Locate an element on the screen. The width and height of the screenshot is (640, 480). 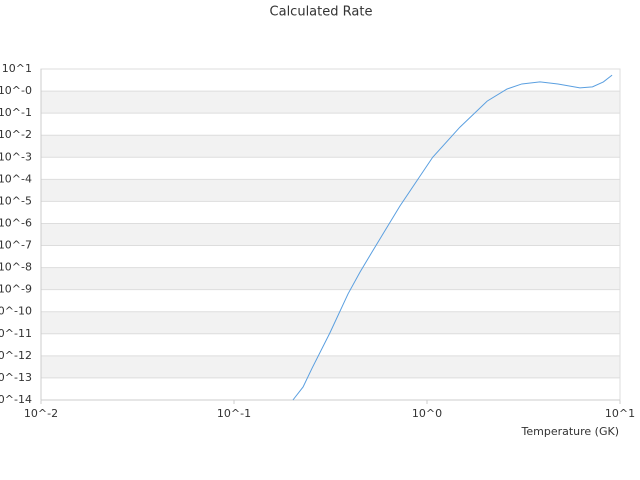
y-tick-label: 10^-5 is located at coordinates (16, 200).